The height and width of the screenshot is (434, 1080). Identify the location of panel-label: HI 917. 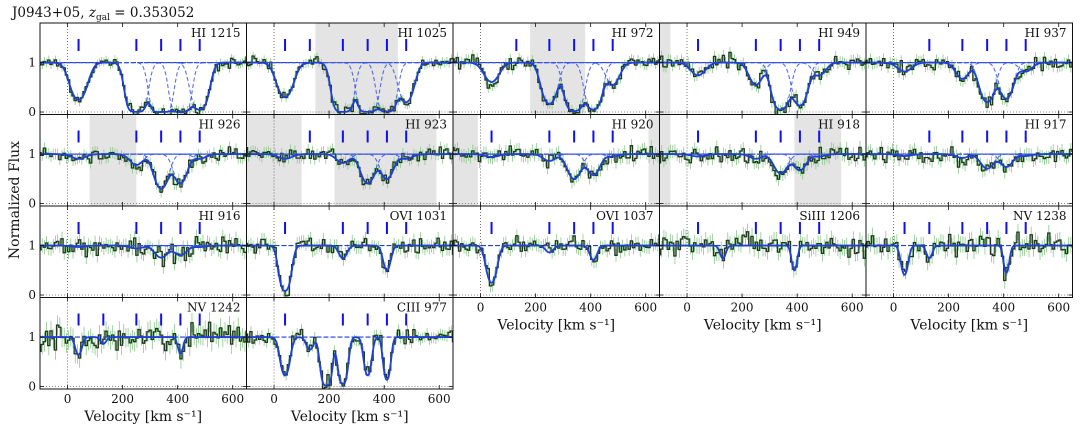
(1046, 125).